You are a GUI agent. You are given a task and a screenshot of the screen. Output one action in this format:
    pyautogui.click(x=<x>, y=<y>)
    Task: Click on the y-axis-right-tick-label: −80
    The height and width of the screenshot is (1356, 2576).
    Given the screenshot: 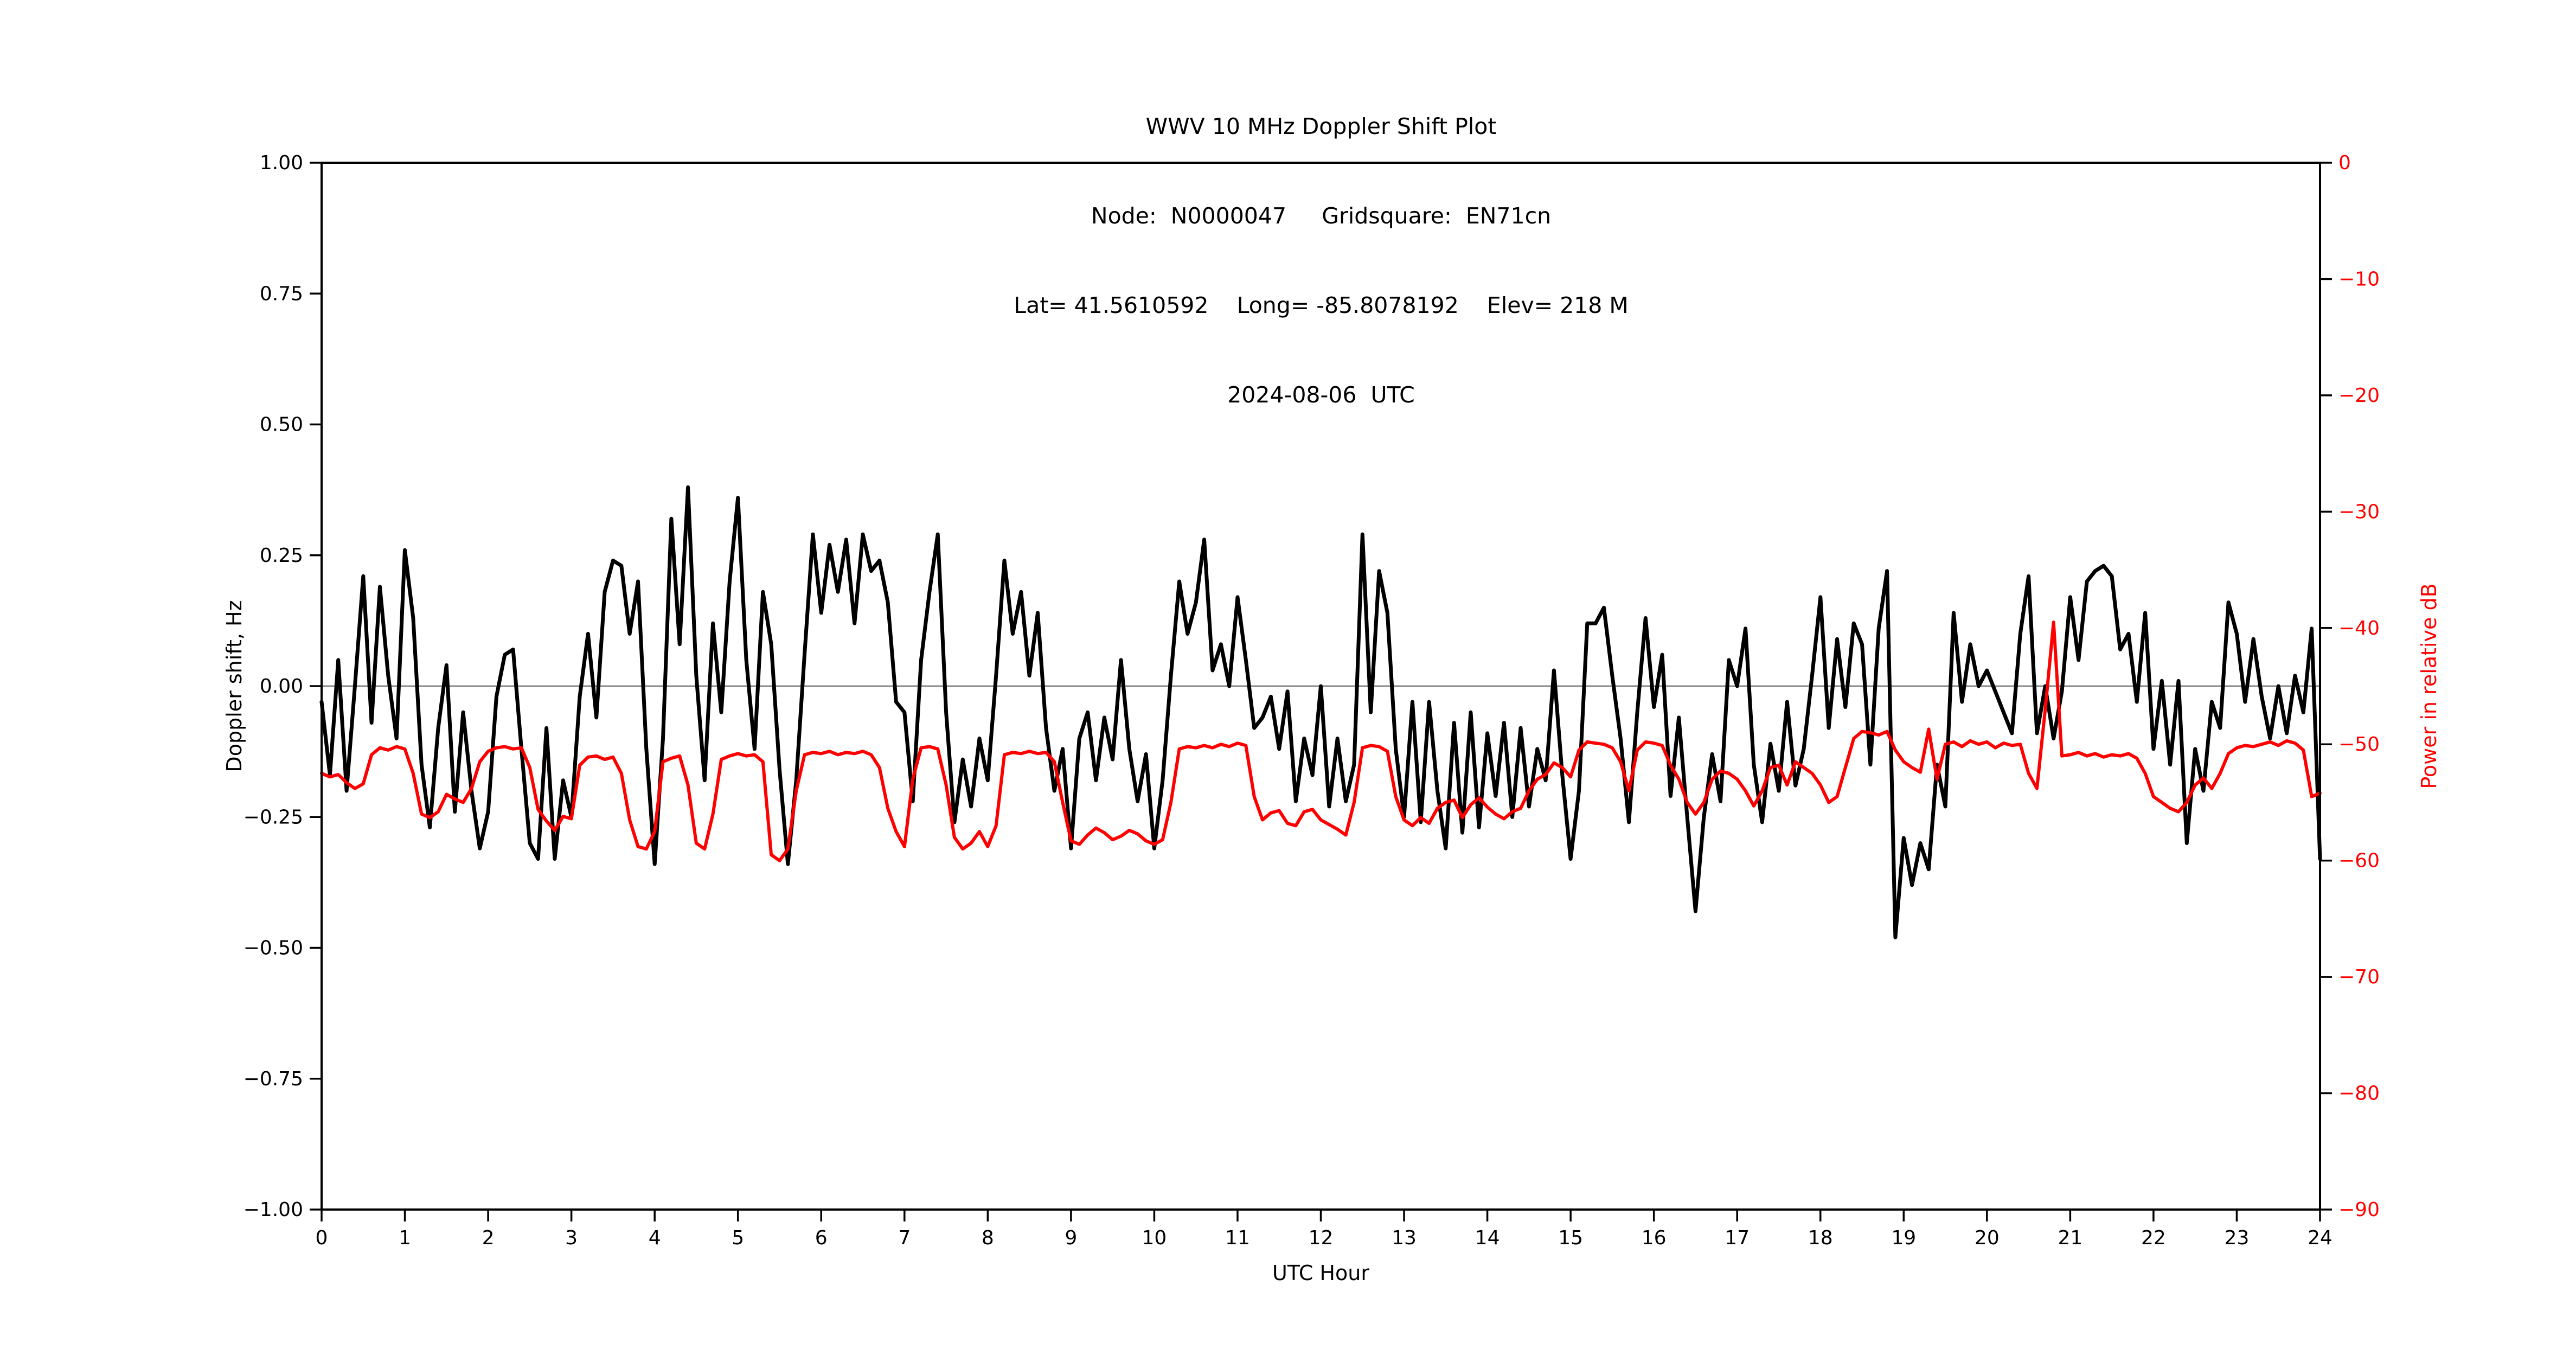 What is the action you would take?
    pyautogui.click(x=2359, y=1094)
    